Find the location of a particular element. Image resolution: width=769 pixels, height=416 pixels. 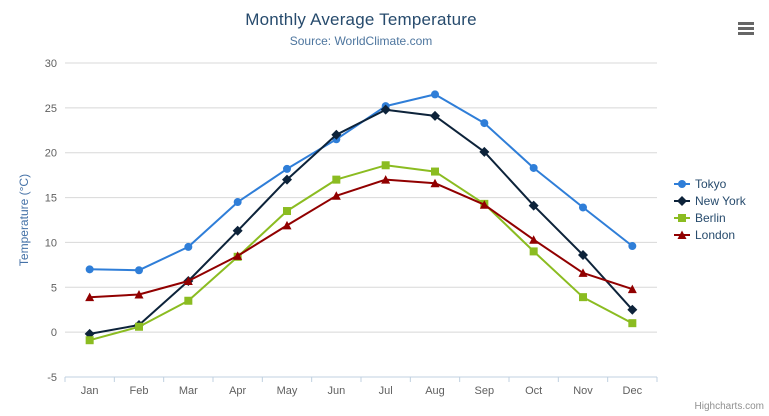

y-axis-label: 20 is located at coordinates (51, 154).